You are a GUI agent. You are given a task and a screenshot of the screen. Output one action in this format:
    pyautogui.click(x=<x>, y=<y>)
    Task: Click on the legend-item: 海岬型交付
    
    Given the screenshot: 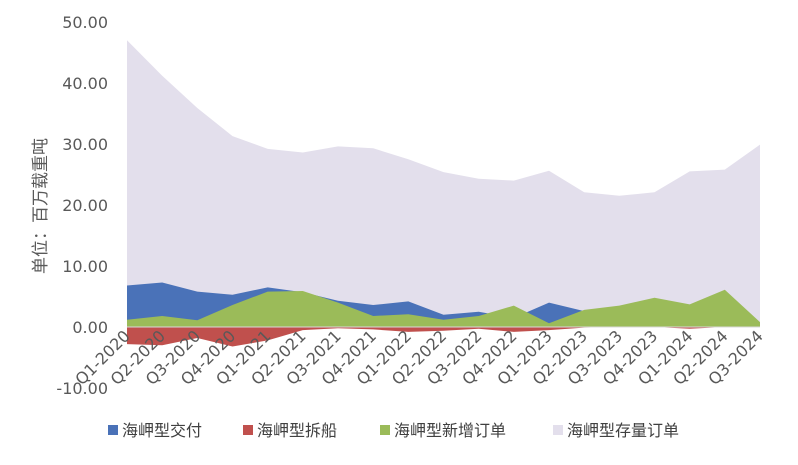 What is the action you would take?
    pyautogui.click(x=155, y=430)
    